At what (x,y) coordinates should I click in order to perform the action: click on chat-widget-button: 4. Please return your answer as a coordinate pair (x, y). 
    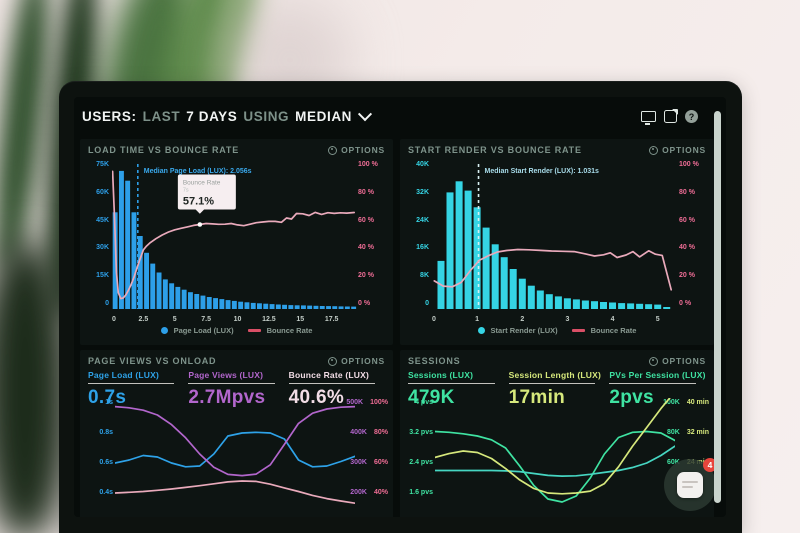
    Looking at the image, I should click on (690, 484).